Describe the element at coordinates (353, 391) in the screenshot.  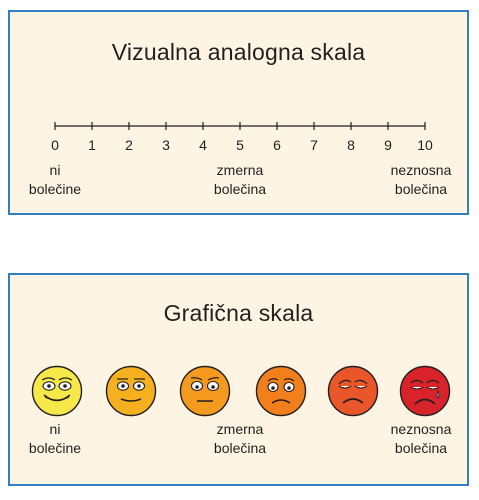
I see `sad-face-icon` at that location.